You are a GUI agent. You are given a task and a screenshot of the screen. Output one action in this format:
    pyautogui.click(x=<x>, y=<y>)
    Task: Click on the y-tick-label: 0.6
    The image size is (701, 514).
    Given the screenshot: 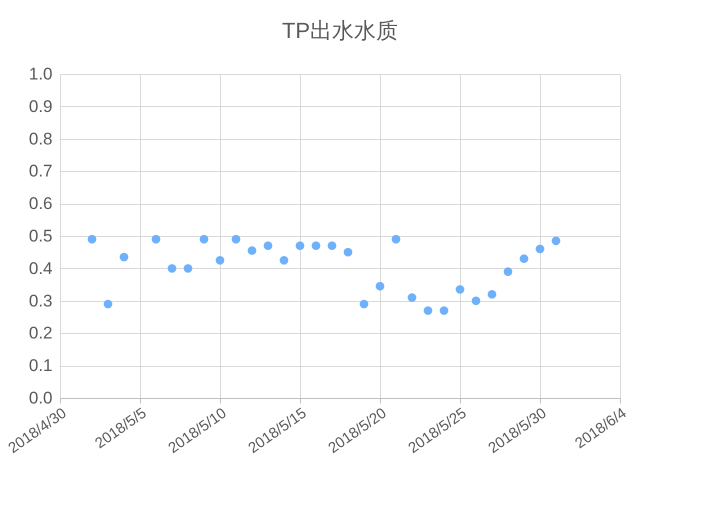 What is the action you would take?
    pyautogui.click(x=40, y=204)
    